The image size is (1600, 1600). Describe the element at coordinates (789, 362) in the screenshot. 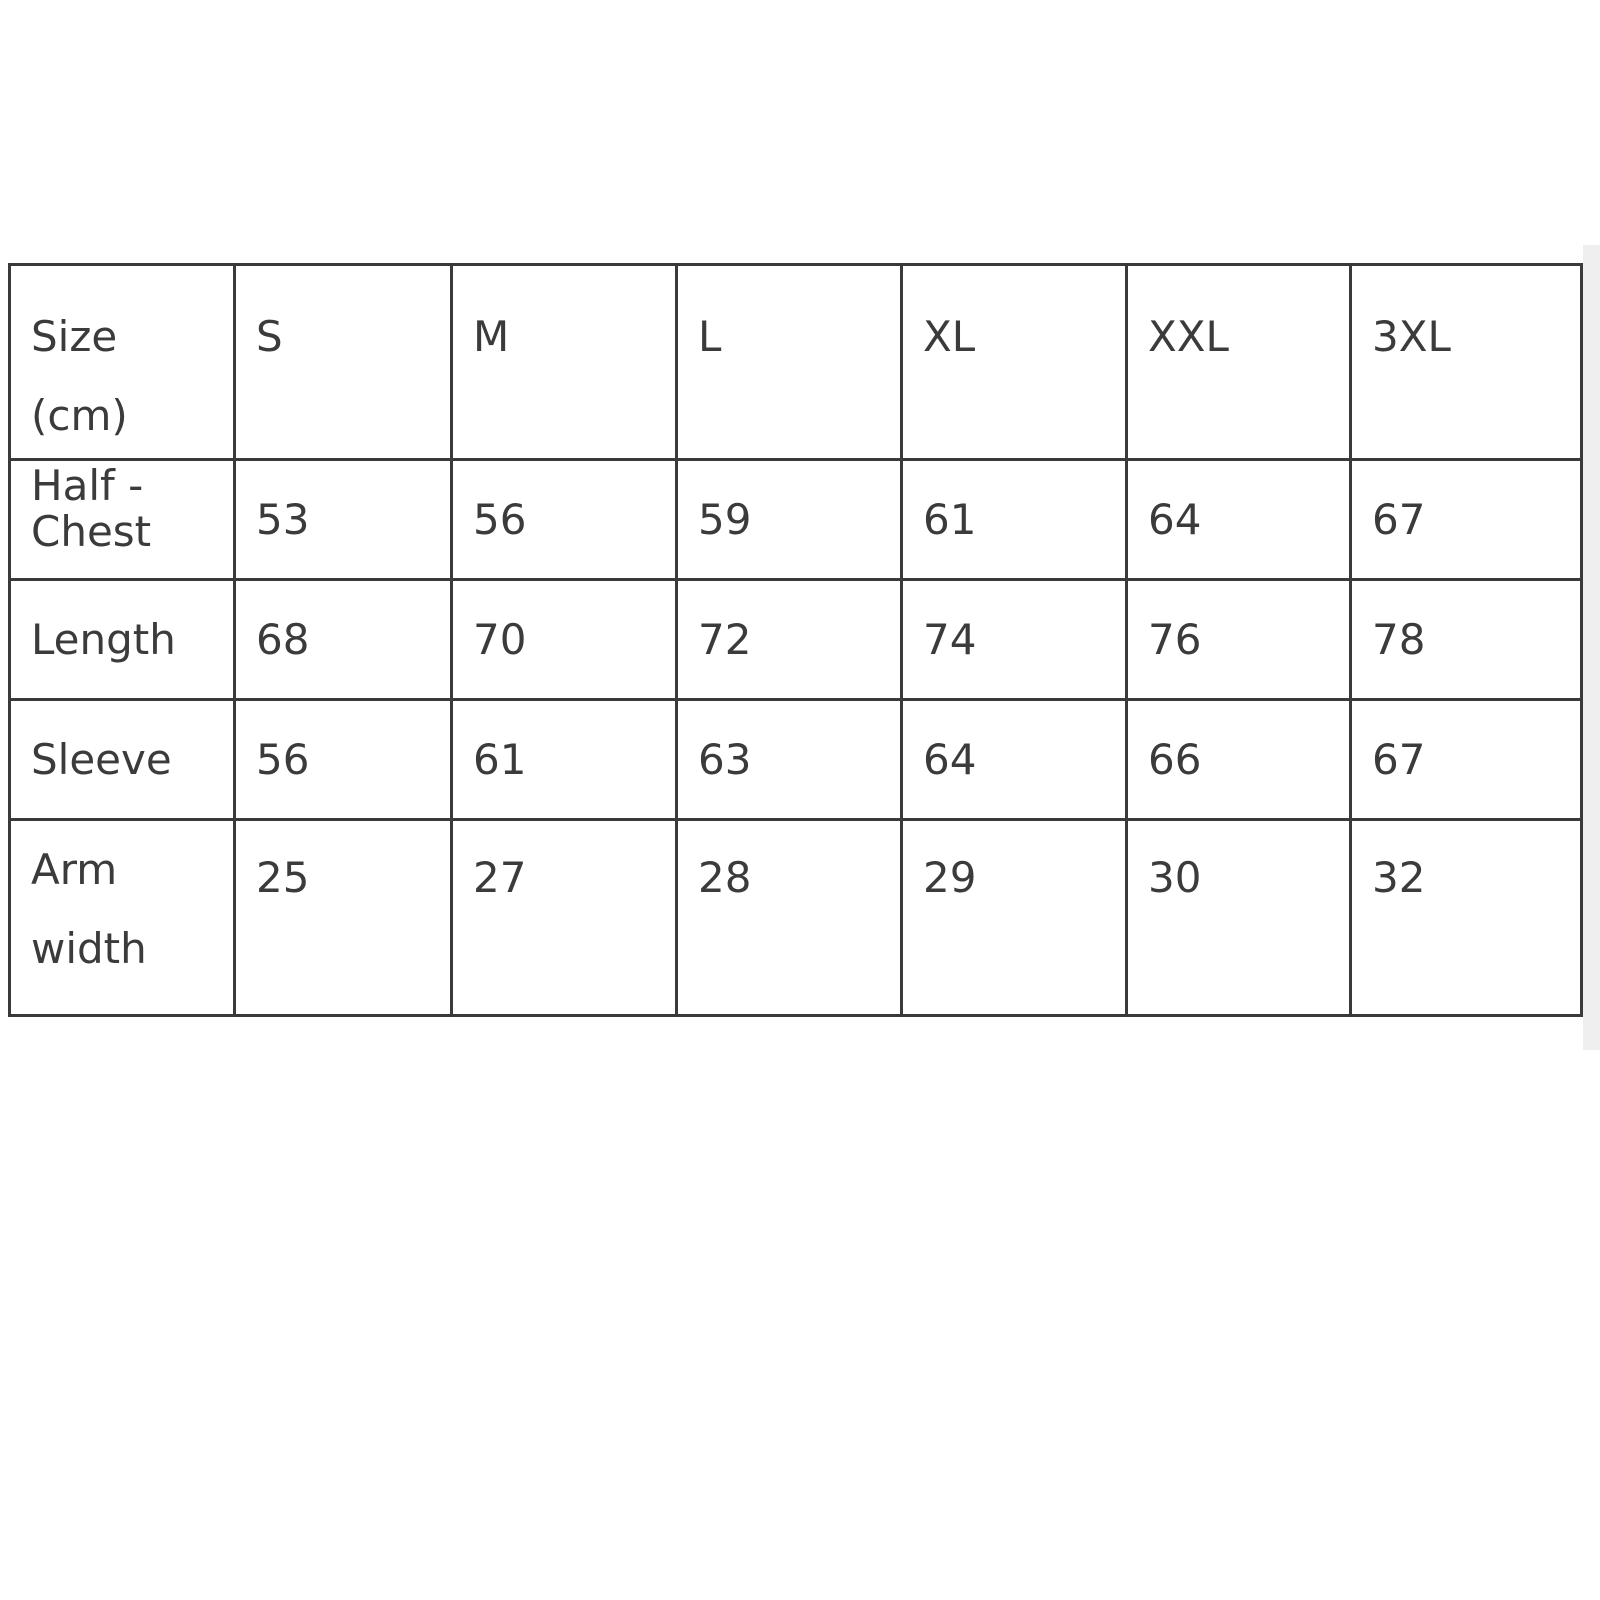

I see `column-header-l: L` at that location.